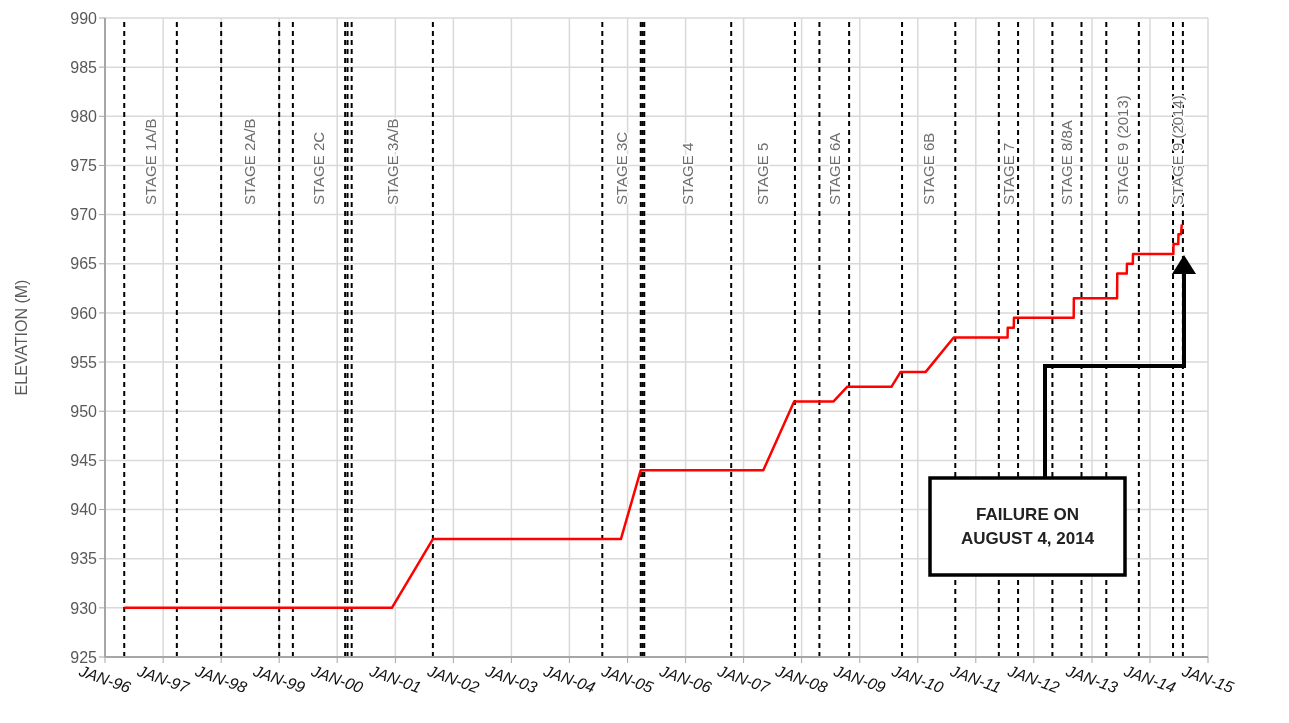  I want to click on x-tick-label: JAN-98, so click(221, 679).